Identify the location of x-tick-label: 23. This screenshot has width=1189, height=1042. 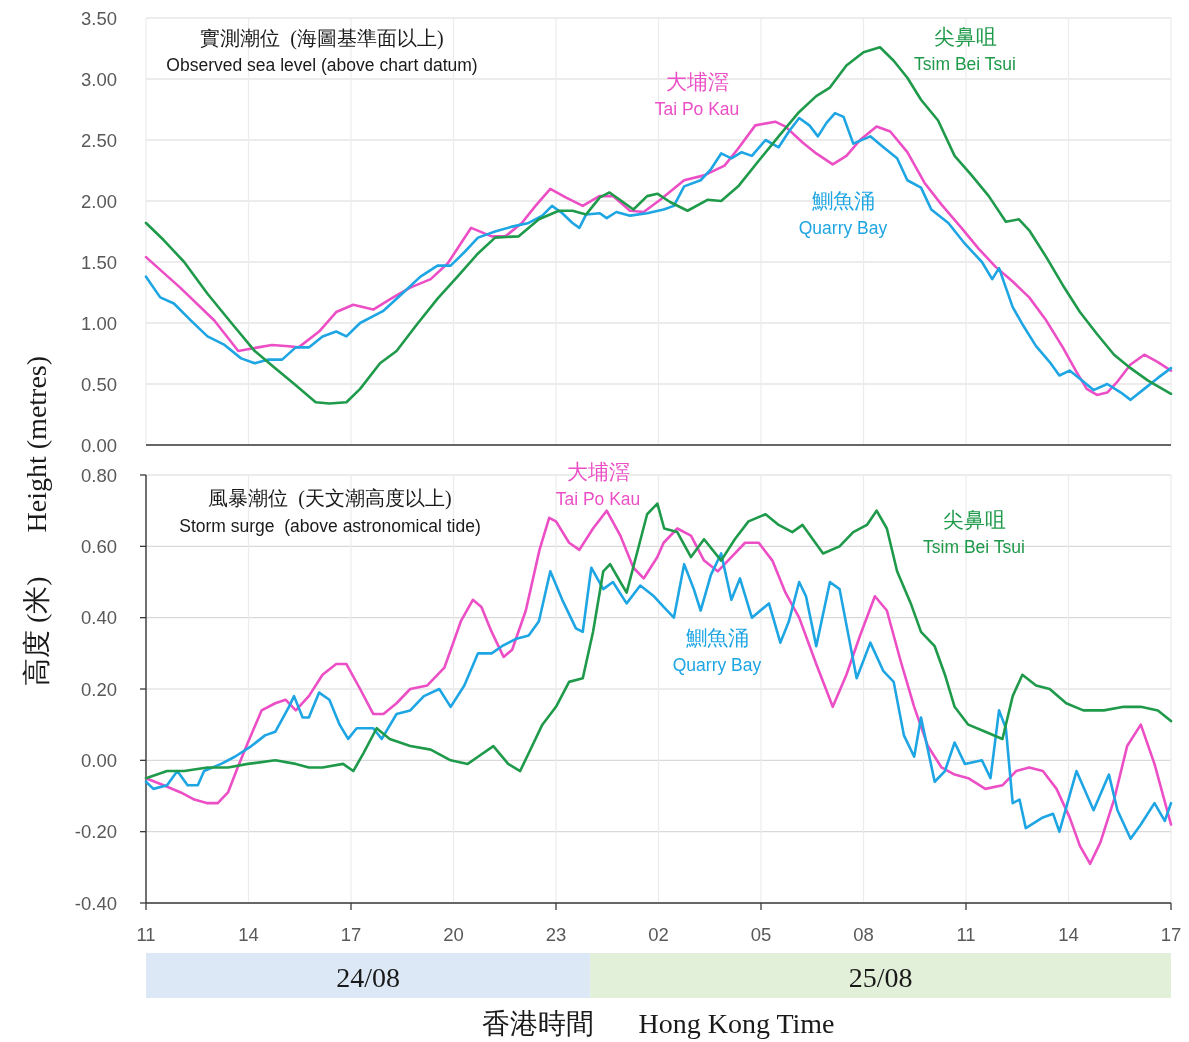
(556, 934).